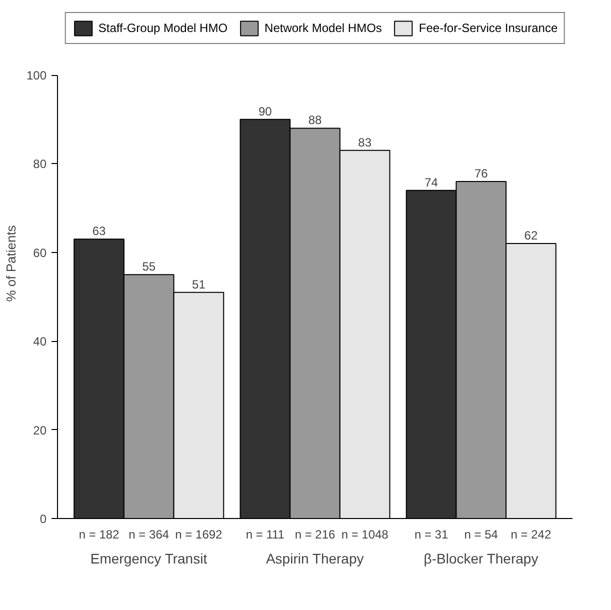 The image size is (611, 610). What do you see at coordinates (315, 535) in the screenshot?
I see `text: n = 216` at bounding box center [315, 535].